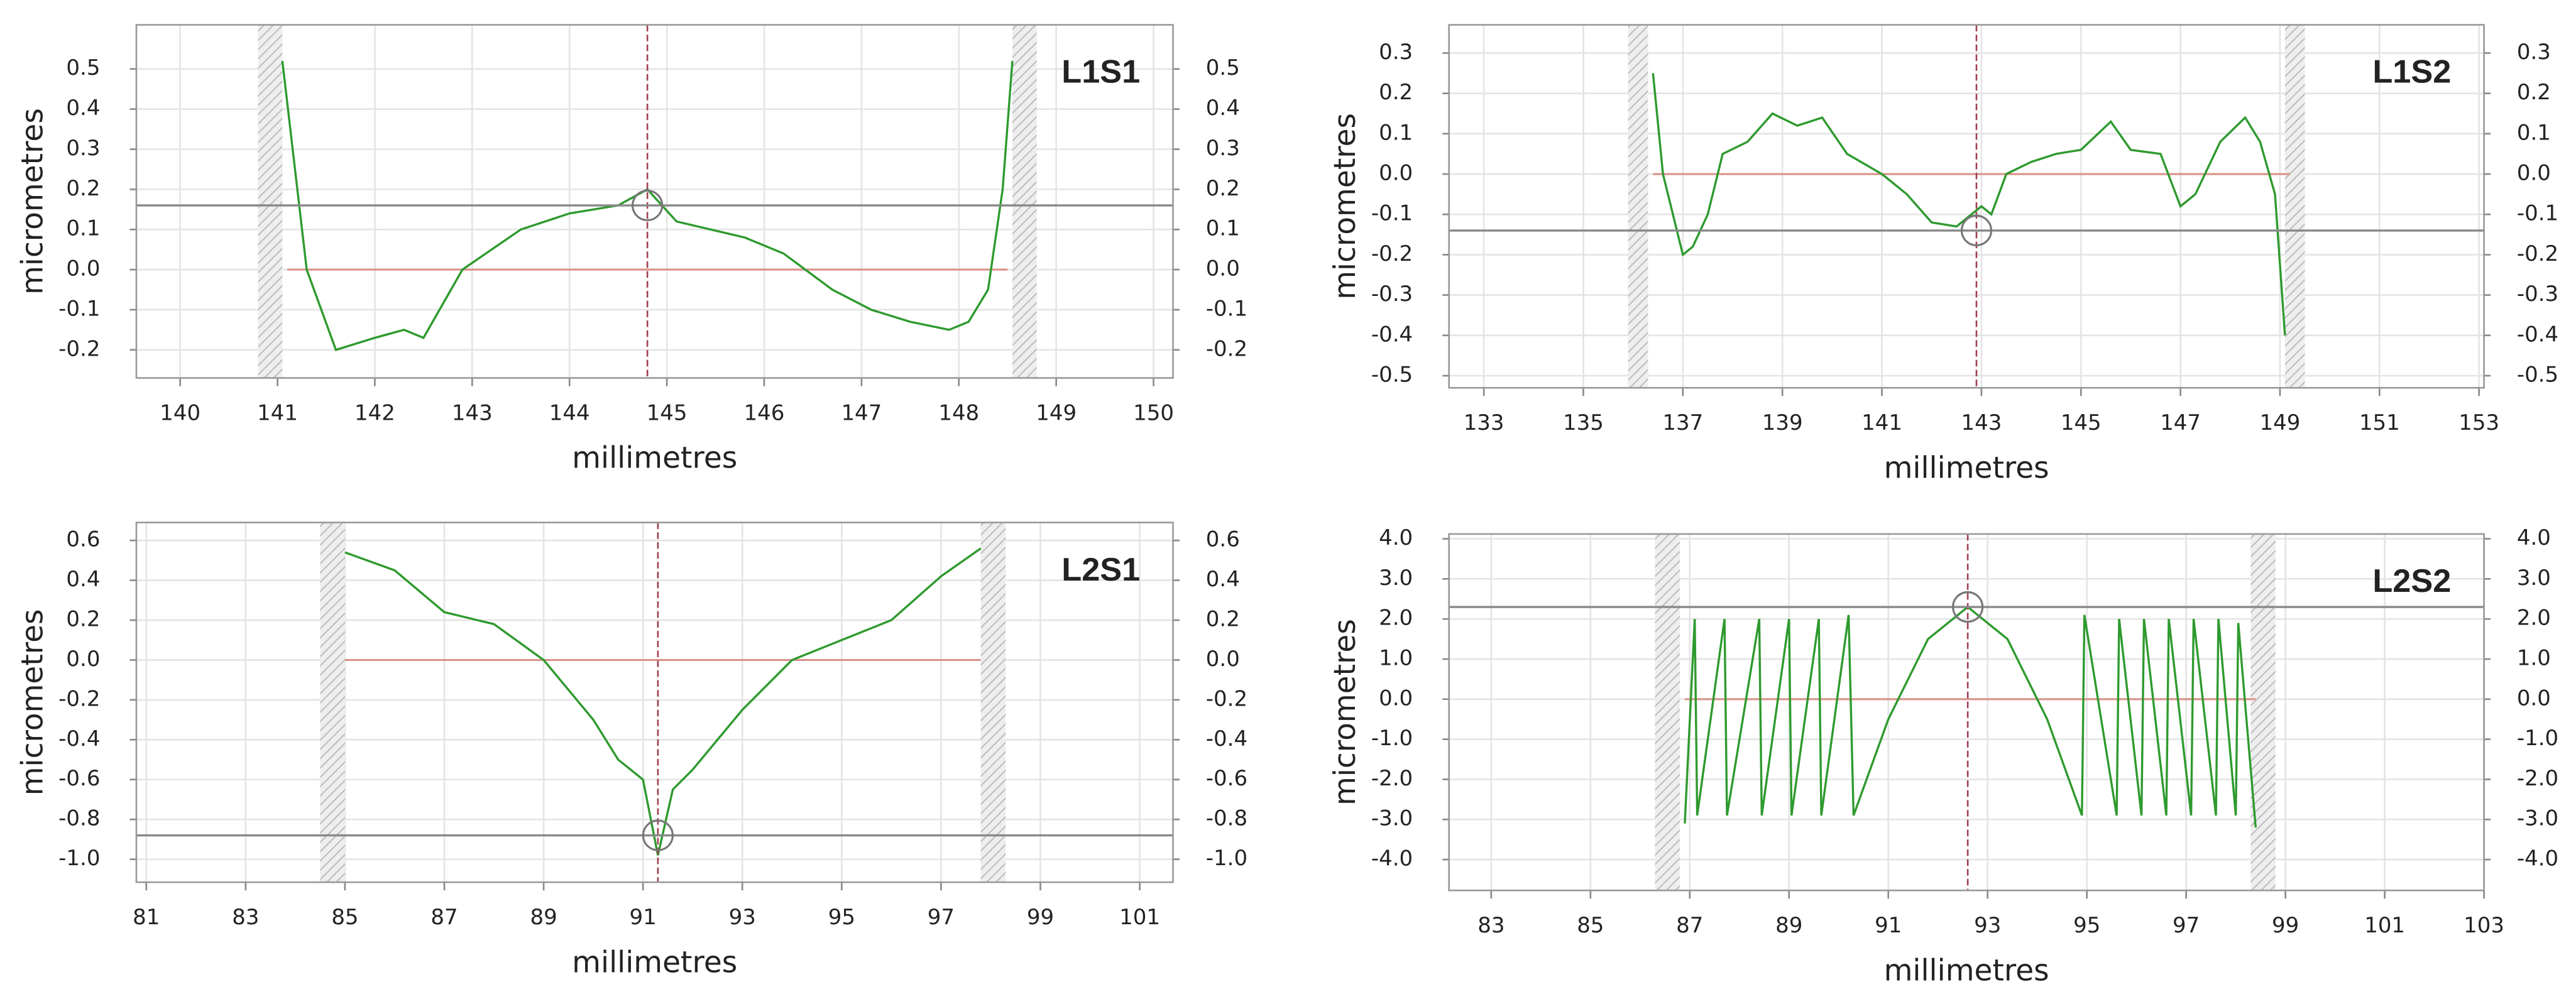 The height and width of the screenshot is (999, 2576). Describe the element at coordinates (472, 413) in the screenshot. I see `x-tick-label: 143` at that location.